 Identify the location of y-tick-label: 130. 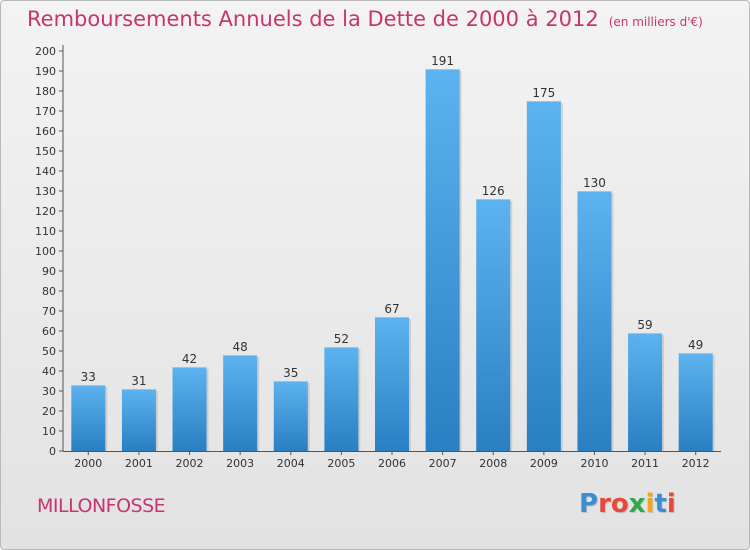
(45, 191).